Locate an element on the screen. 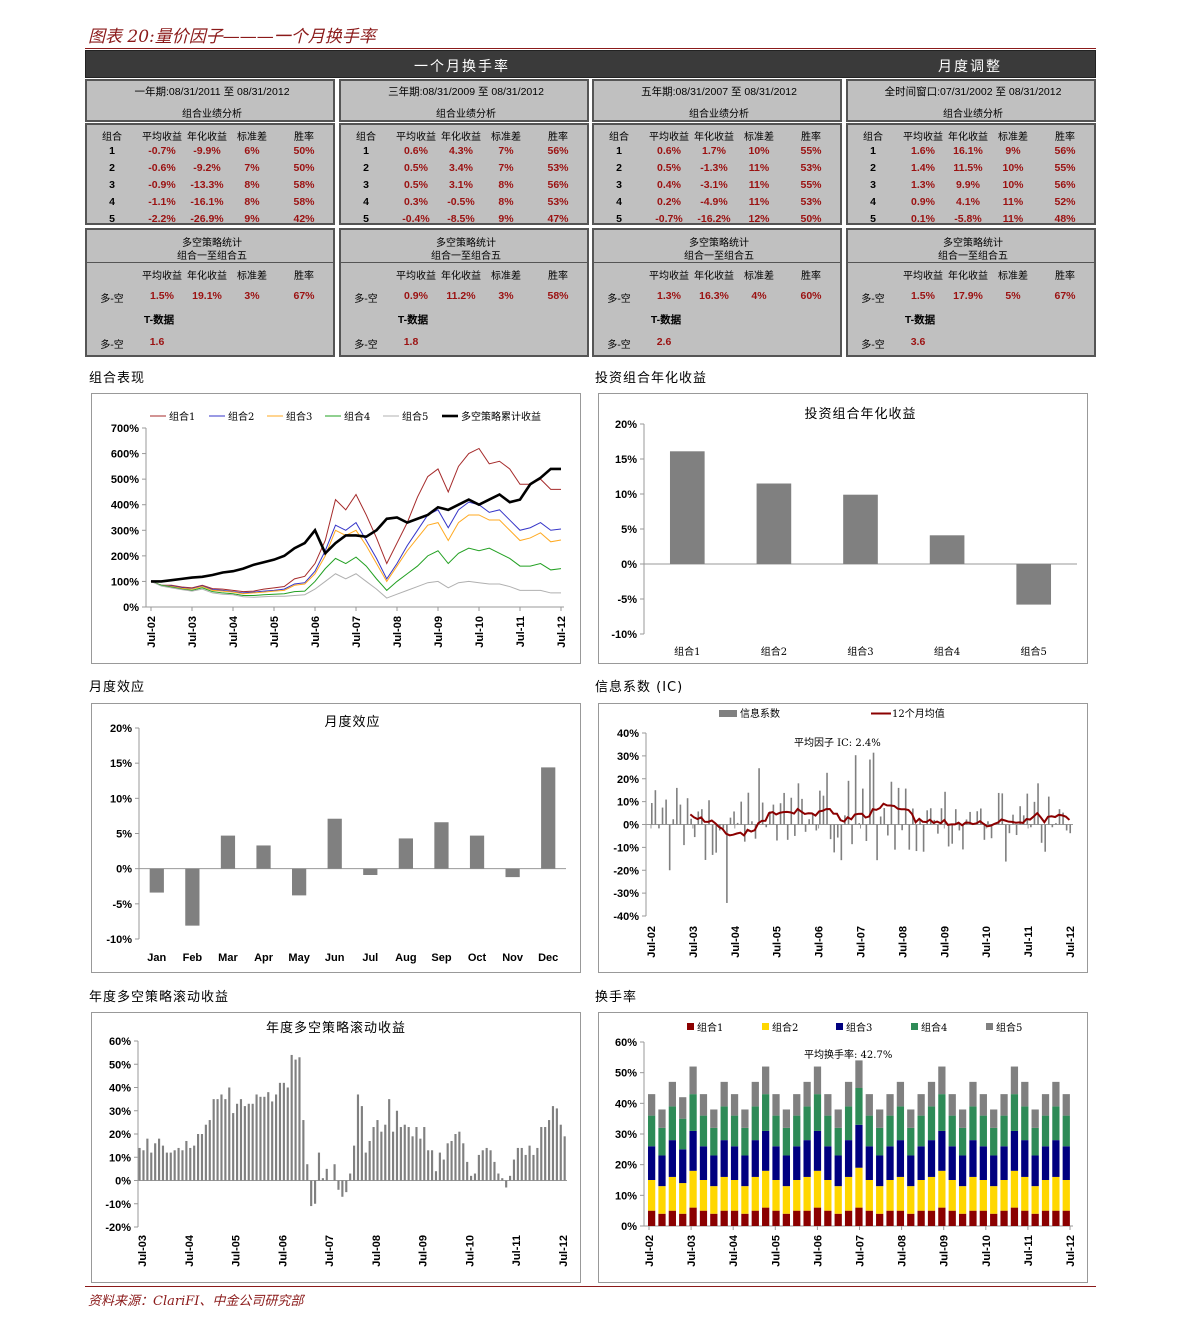  row-label: 多-空 is located at coordinates (112, 299).